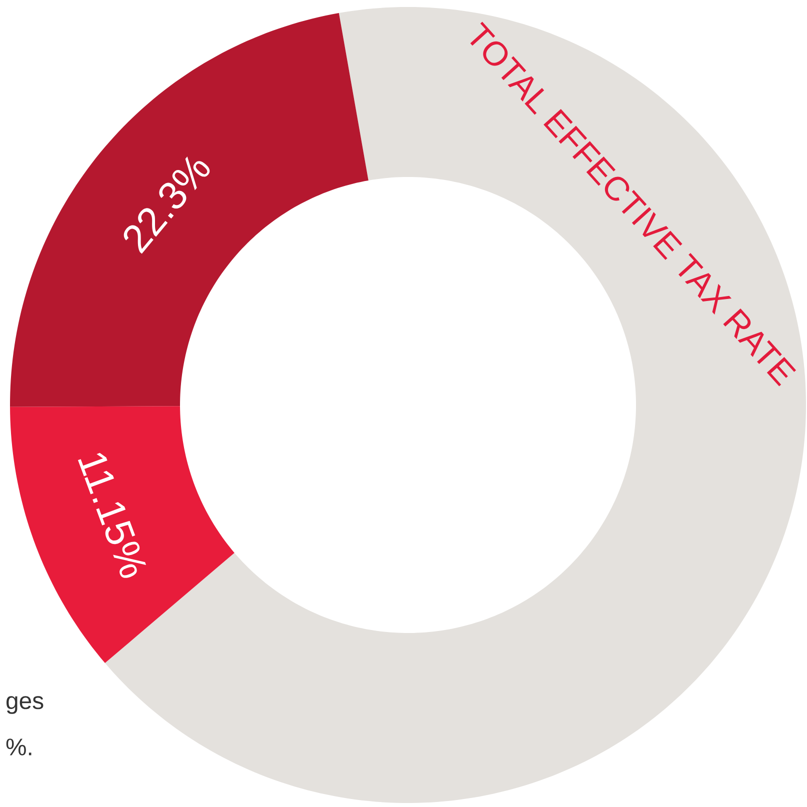 This screenshot has width=807, height=807. Describe the element at coordinates (25, 705) in the screenshot. I see `text: ges` at that location.